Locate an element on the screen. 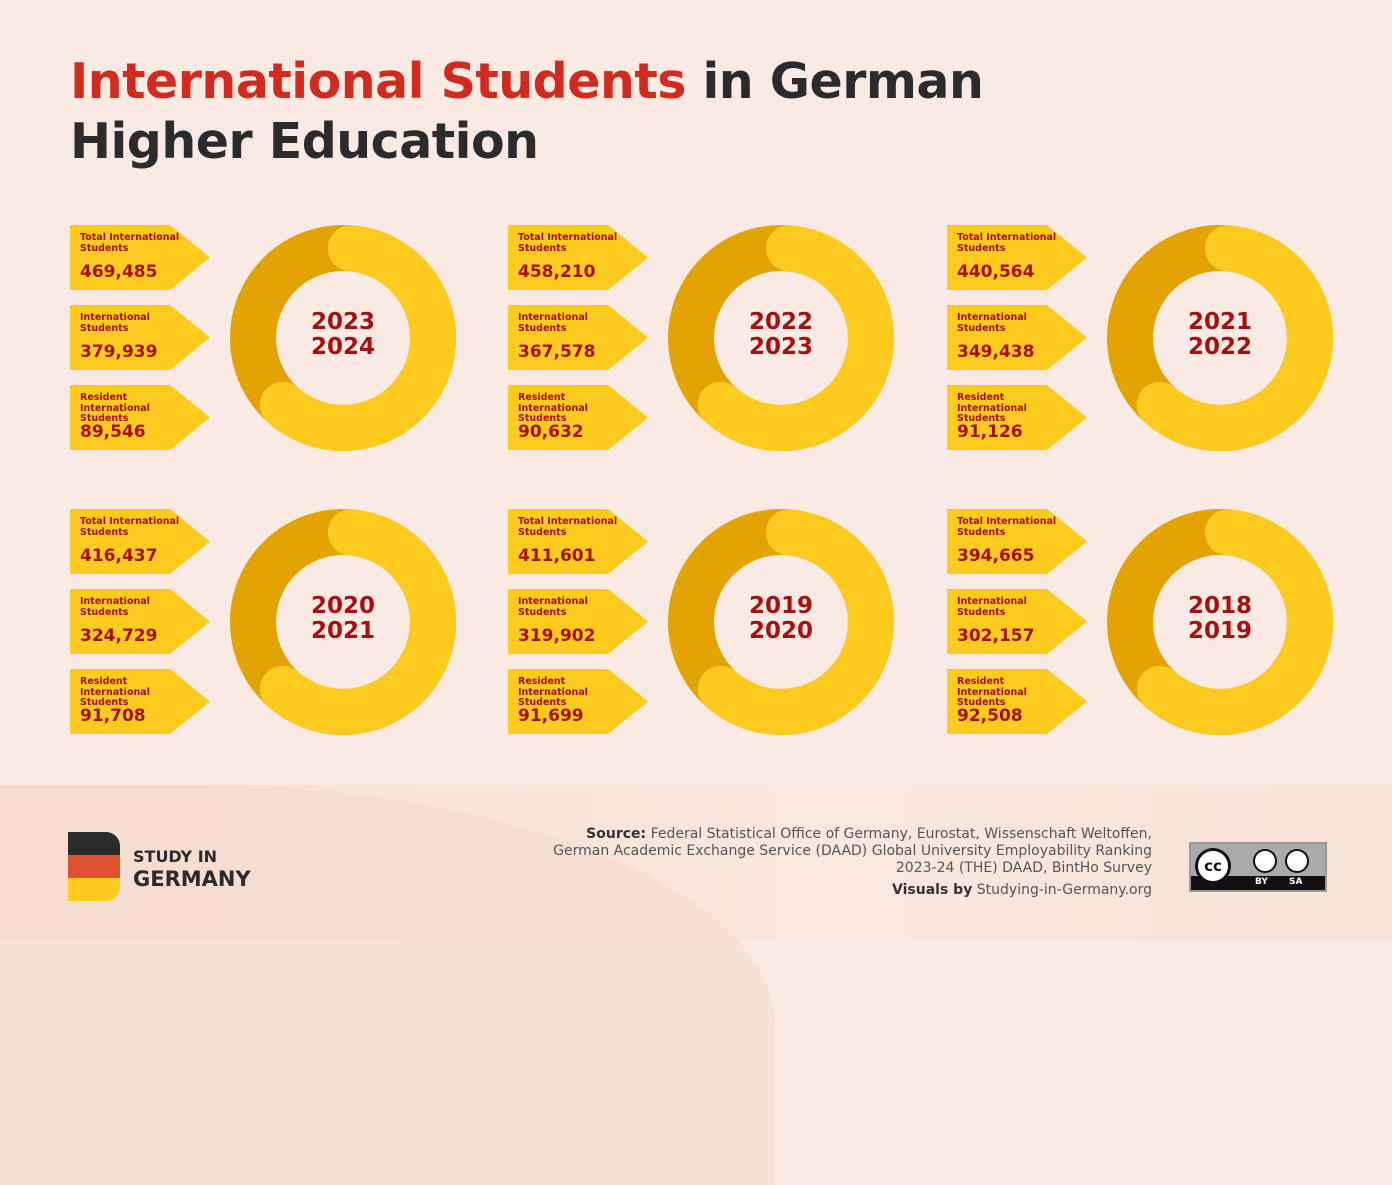 This screenshot has height=1185, width=1392. intl-value: 367,578 is located at coordinates (557, 352).